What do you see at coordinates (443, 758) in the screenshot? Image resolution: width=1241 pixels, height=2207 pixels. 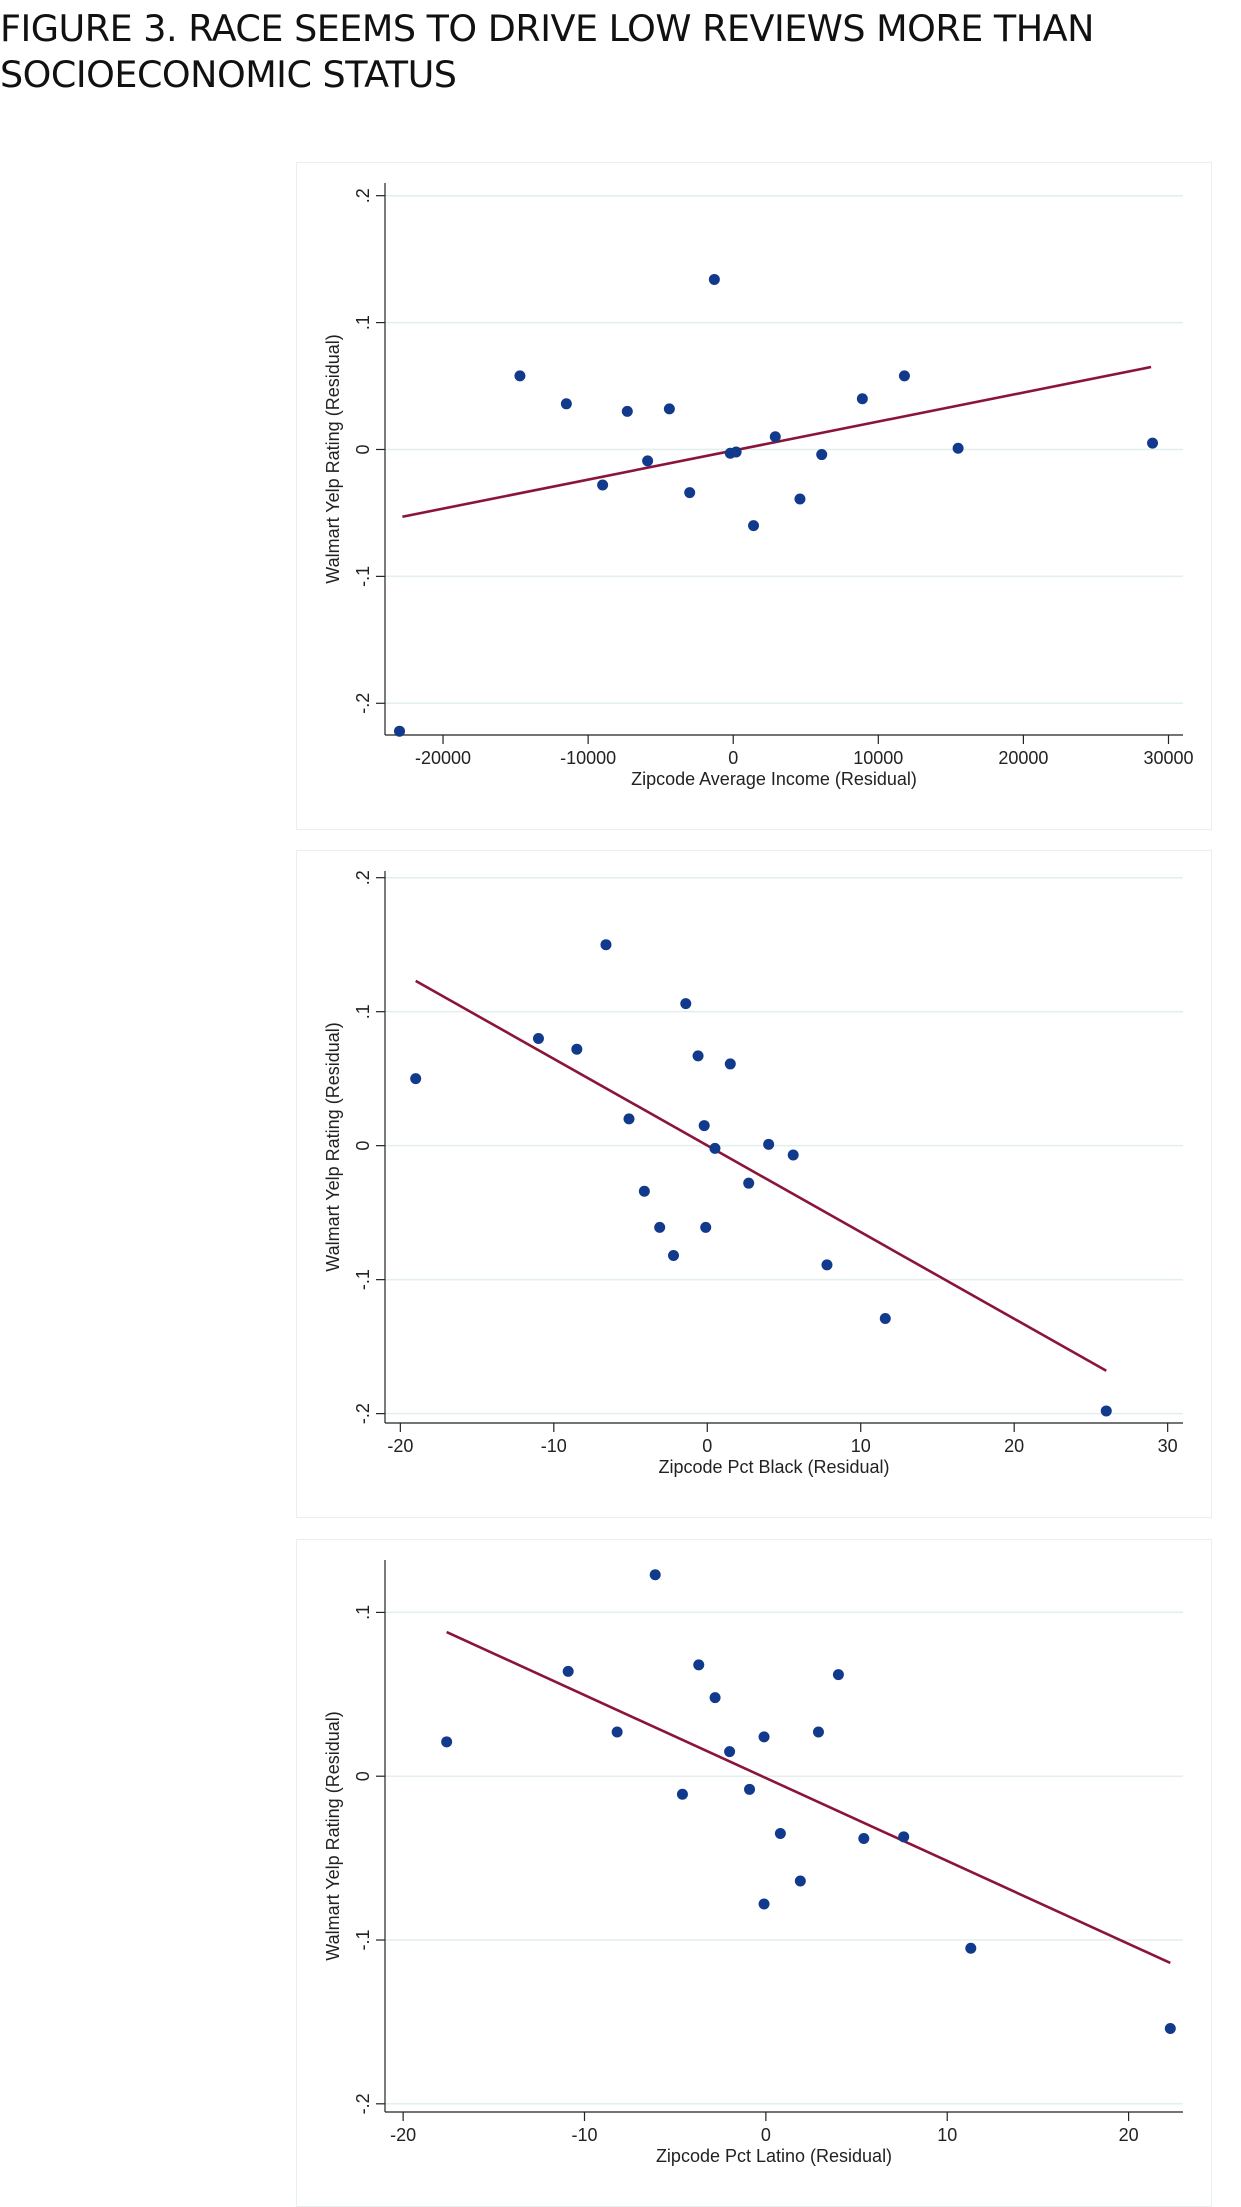 I see `x-tick-label: -20000` at bounding box center [443, 758].